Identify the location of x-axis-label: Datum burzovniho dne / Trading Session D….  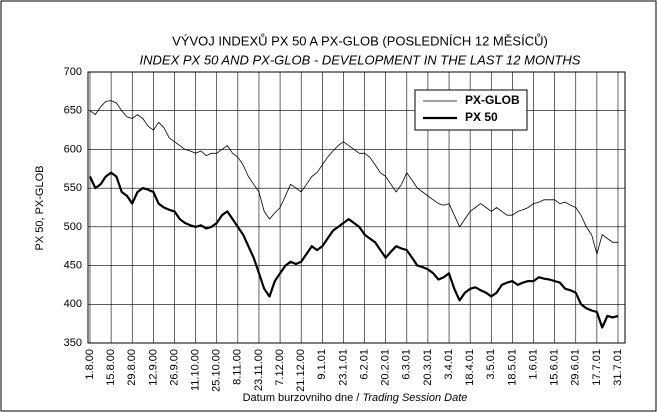
(355, 398).